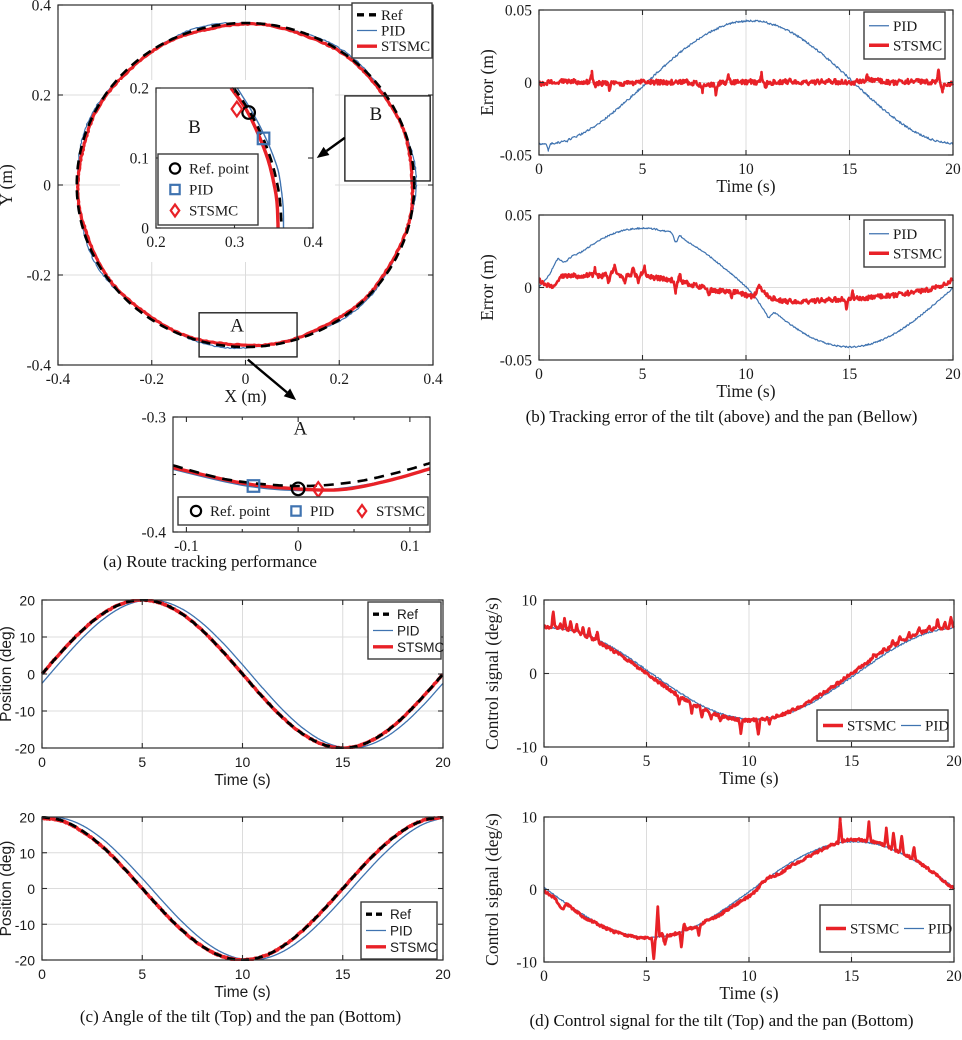 This screenshot has width=962, height=1040. I want to click on y-tick-label: 10, so click(27, 638).